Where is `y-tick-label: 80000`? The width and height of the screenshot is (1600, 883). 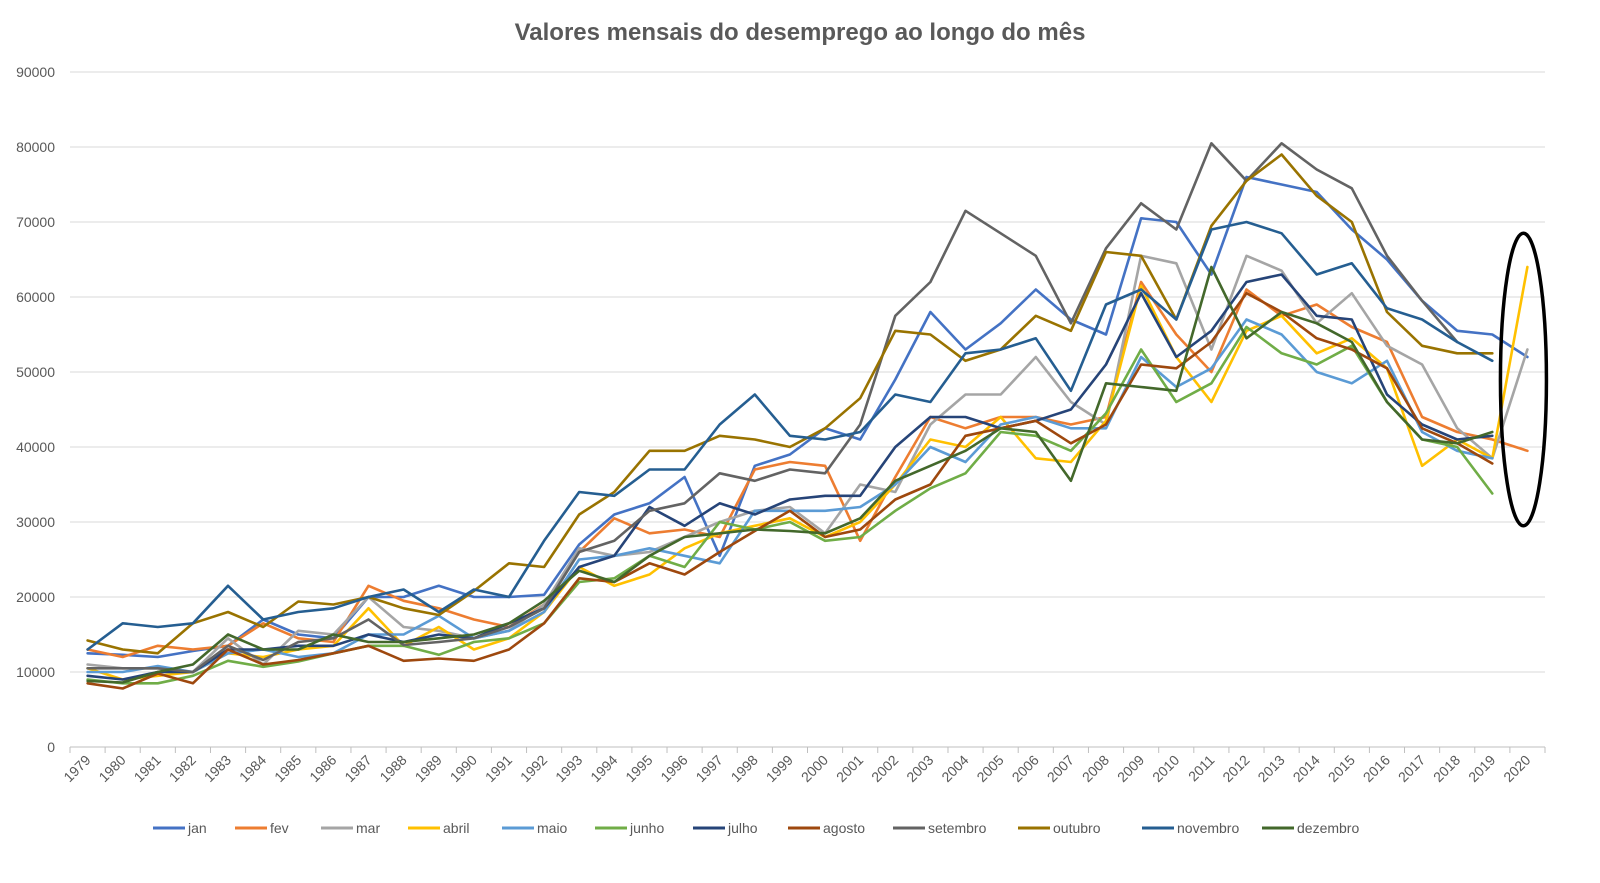
y-tick-label: 80000 is located at coordinates (35, 147).